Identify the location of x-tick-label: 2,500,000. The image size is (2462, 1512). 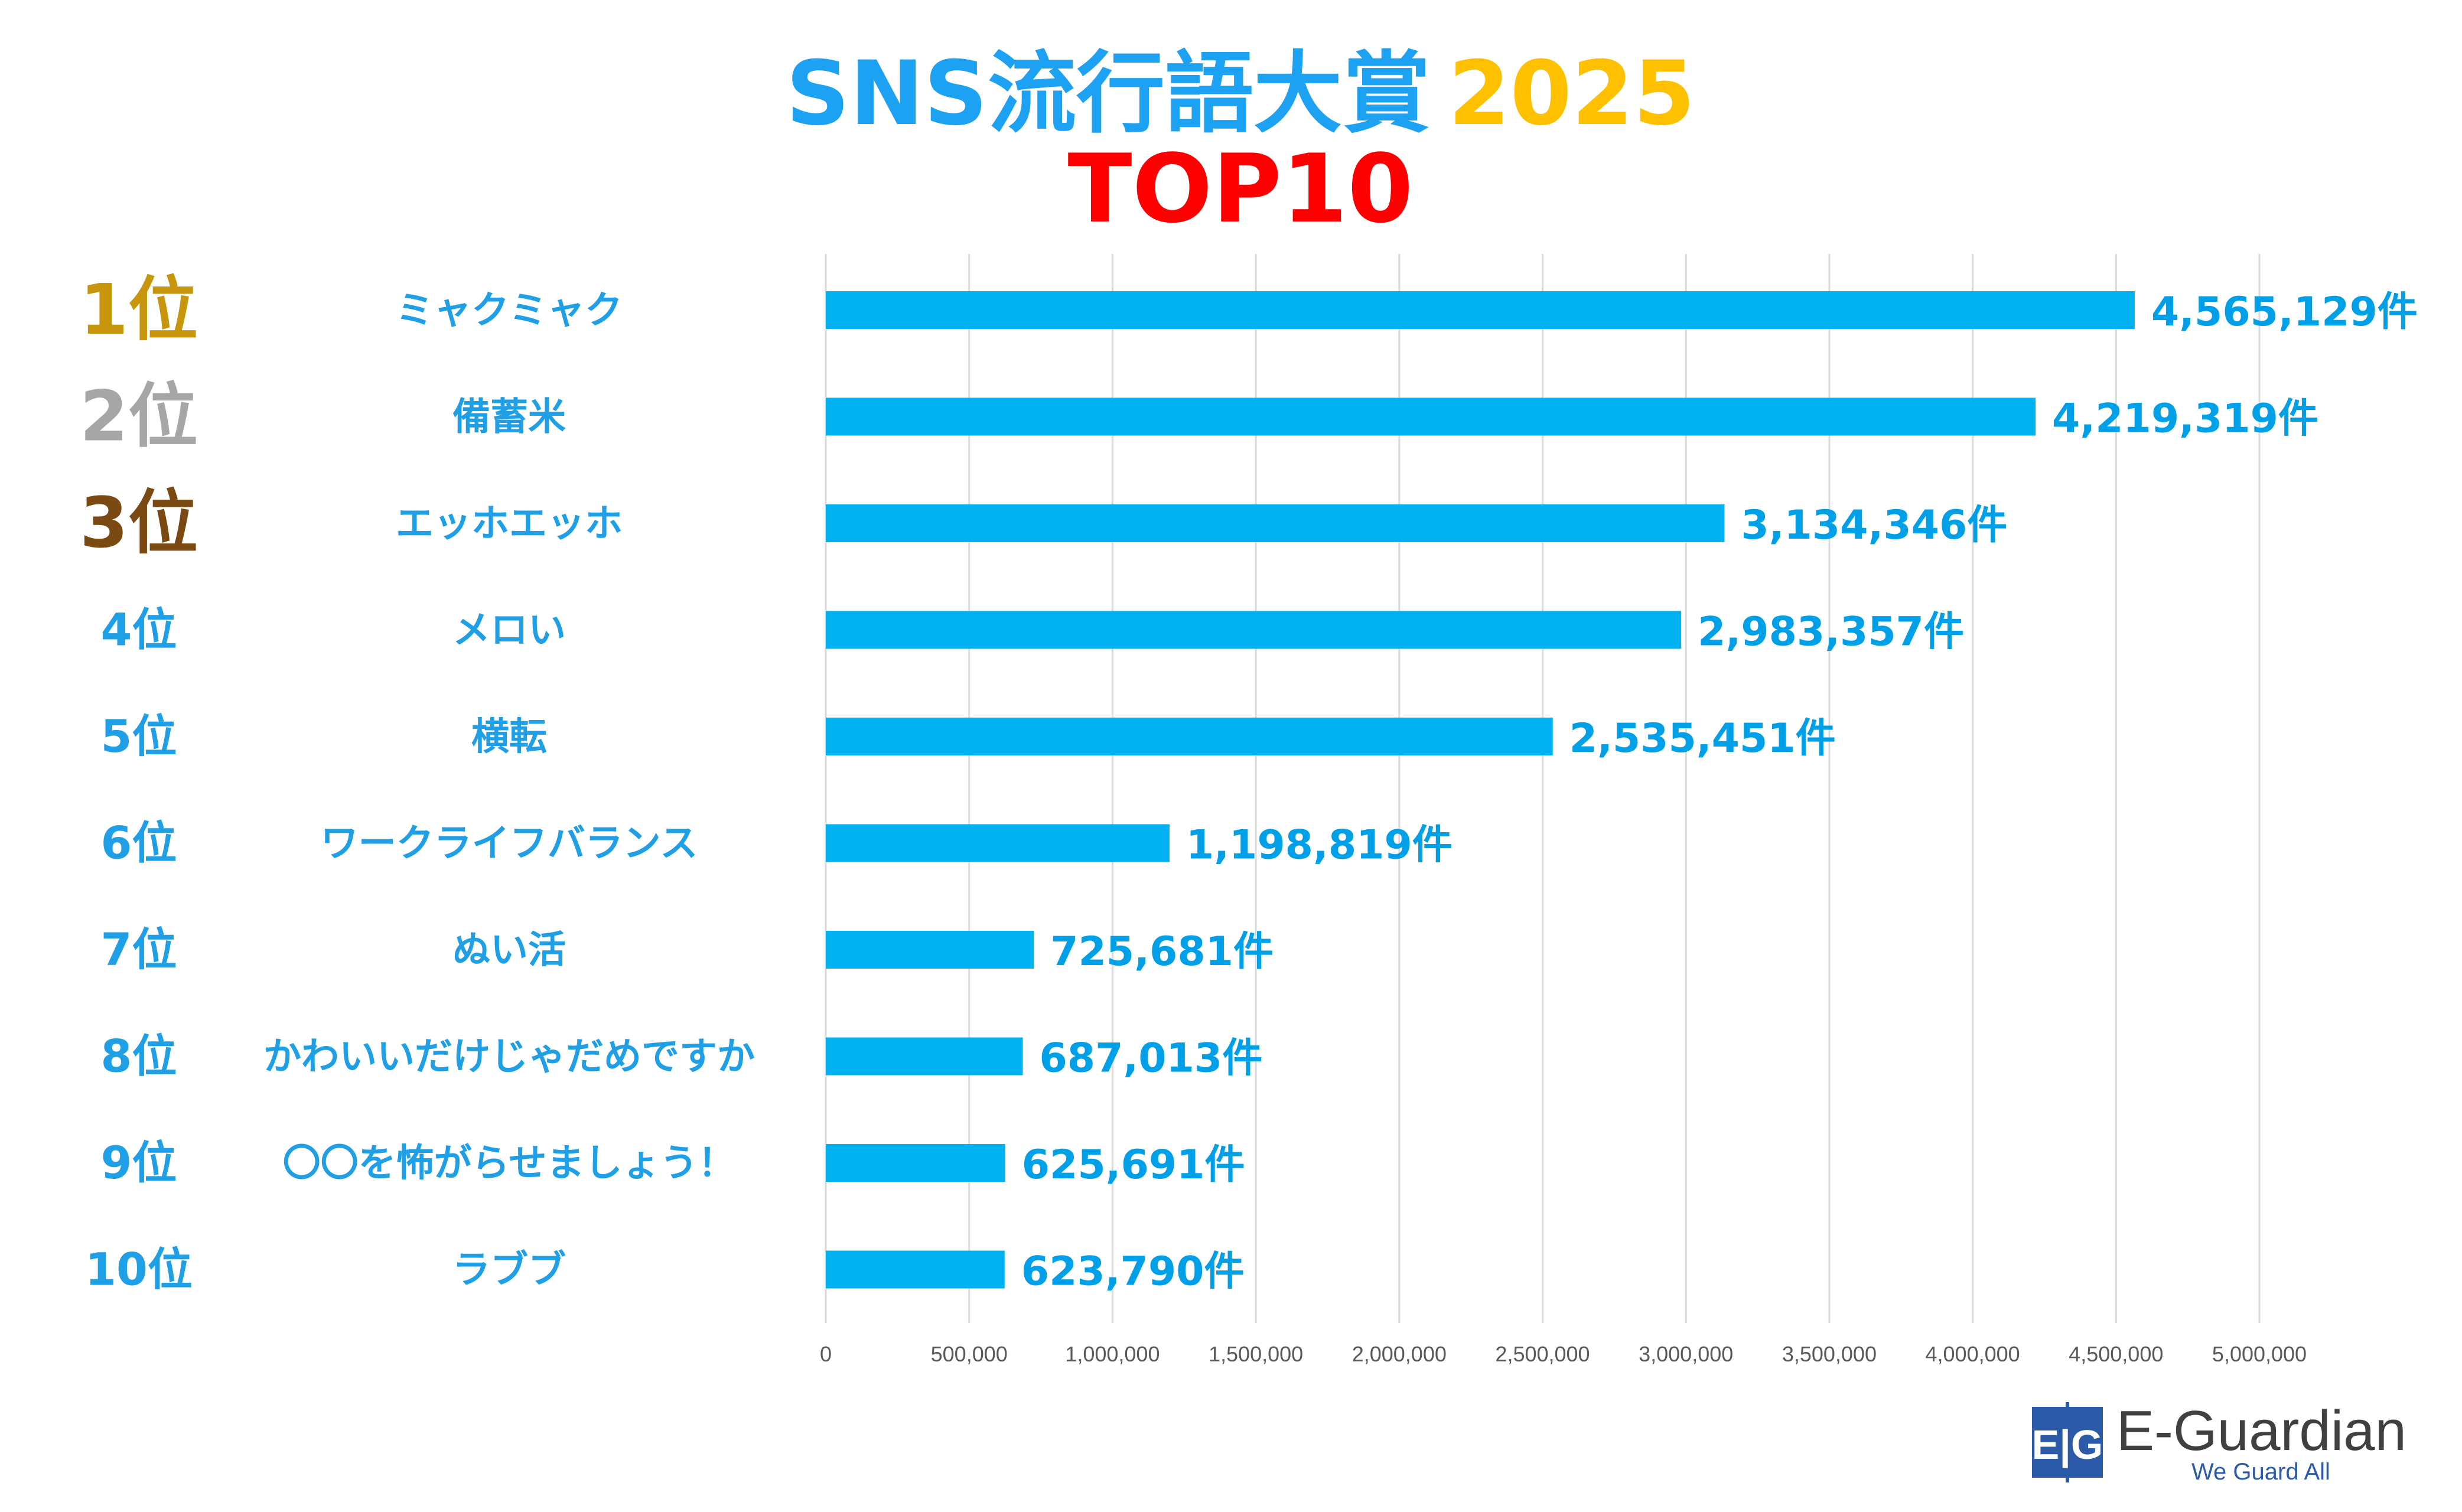
(1542, 1354).